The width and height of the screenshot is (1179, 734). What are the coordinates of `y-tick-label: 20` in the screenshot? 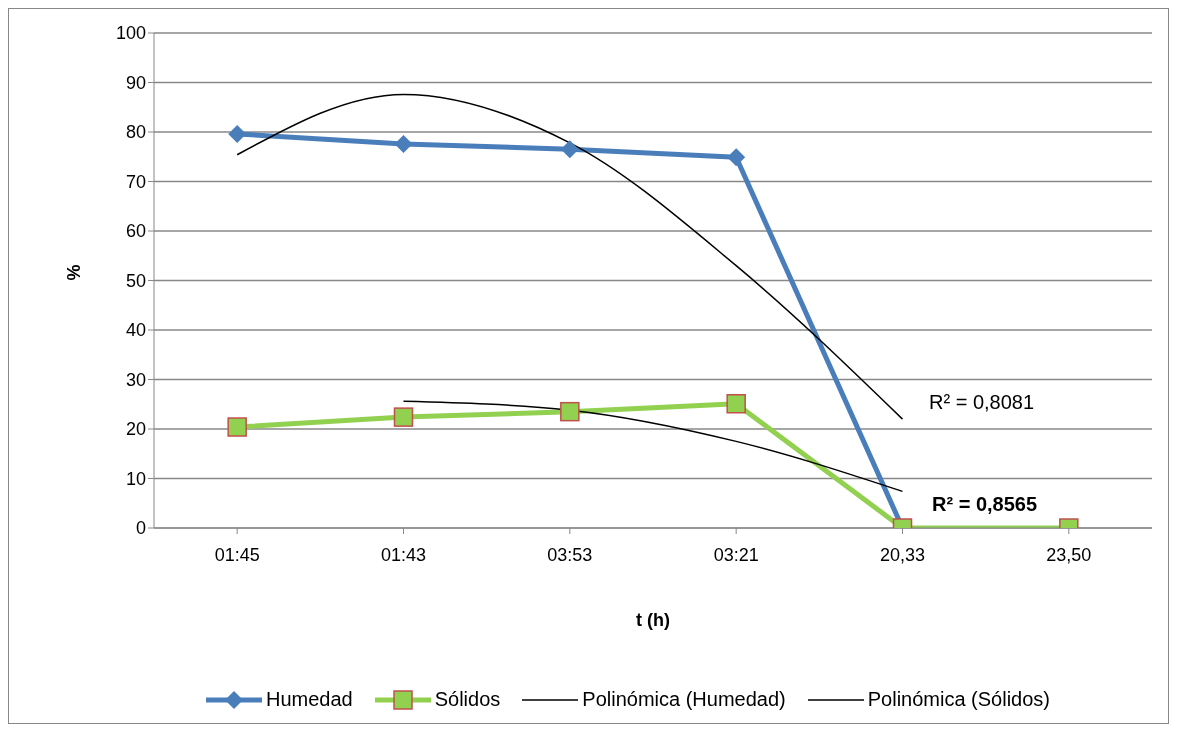 It's located at (135, 429).